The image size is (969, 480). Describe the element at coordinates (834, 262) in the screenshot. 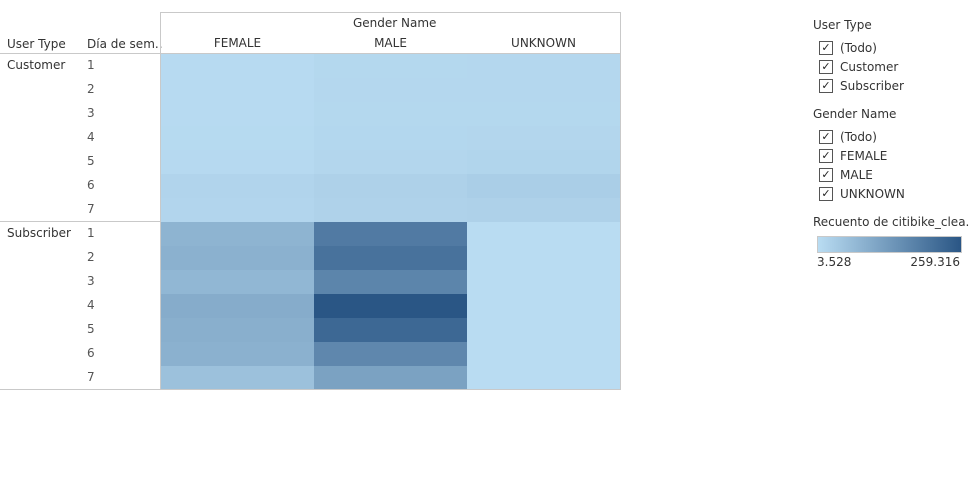

I see `legend-min-label: 3.528` at that location.